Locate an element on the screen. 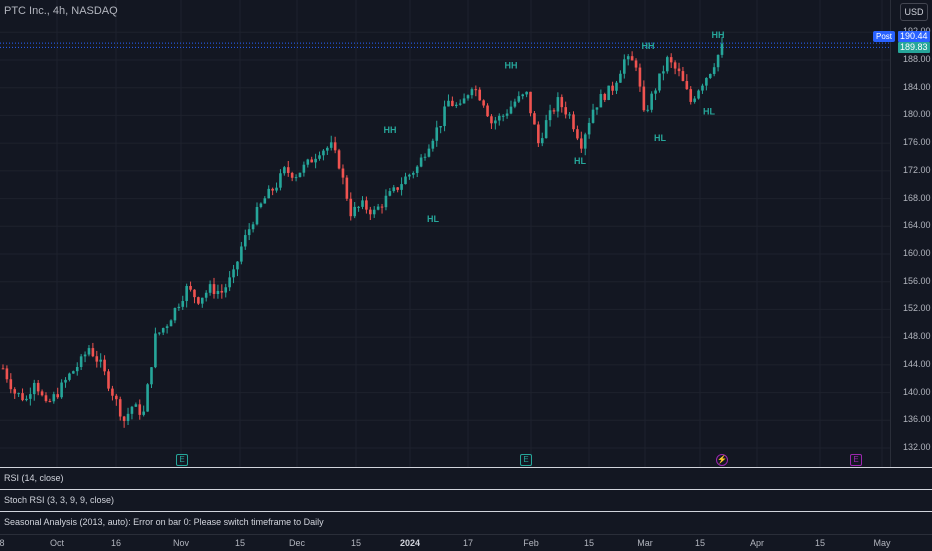  currency-button: USD is located at coordinates (914, 12).